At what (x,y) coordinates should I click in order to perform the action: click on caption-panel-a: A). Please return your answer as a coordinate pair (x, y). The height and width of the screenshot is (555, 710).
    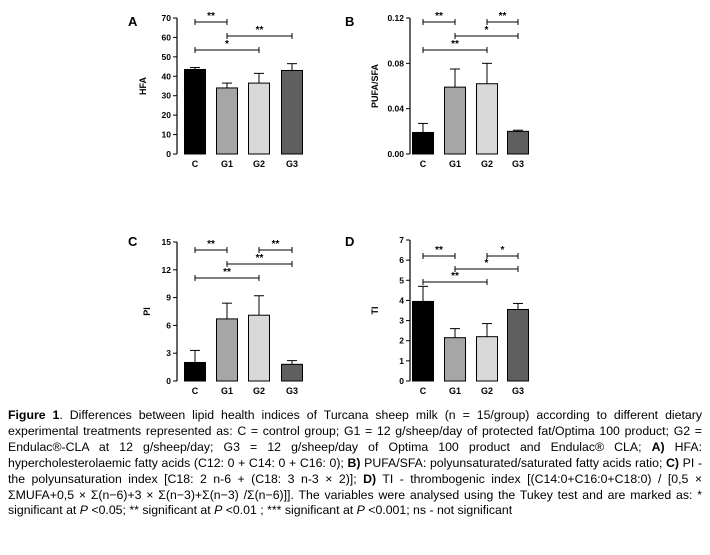
    Looking at the image, I should click on (658, 446).